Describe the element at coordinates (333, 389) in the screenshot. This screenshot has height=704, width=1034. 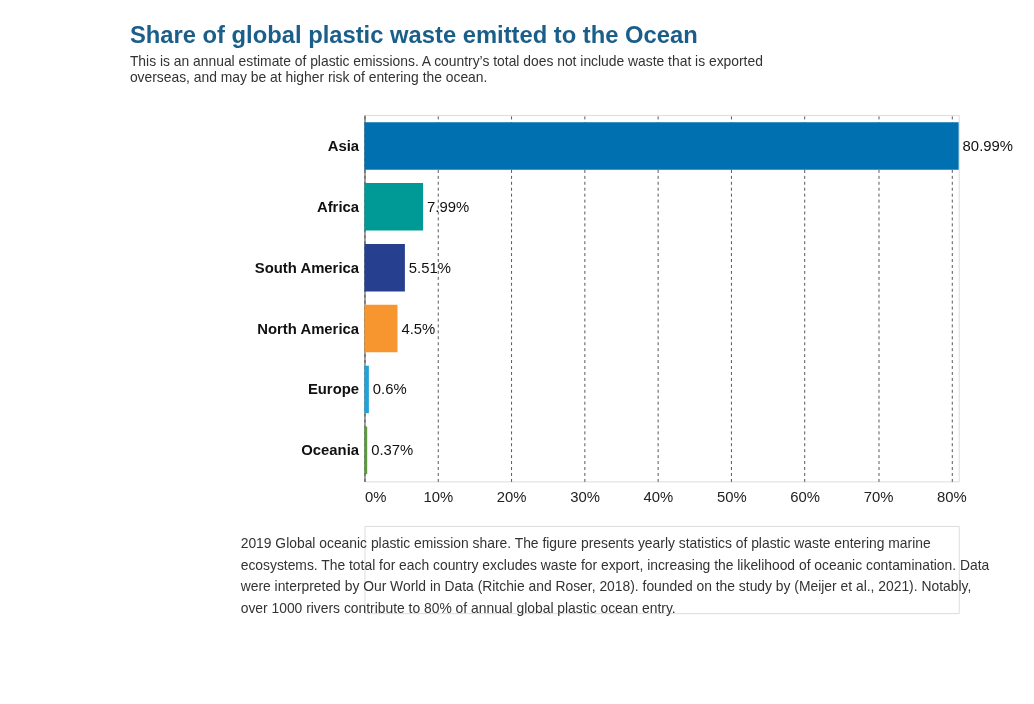
I see `y-tick-label: Europe` at that location.